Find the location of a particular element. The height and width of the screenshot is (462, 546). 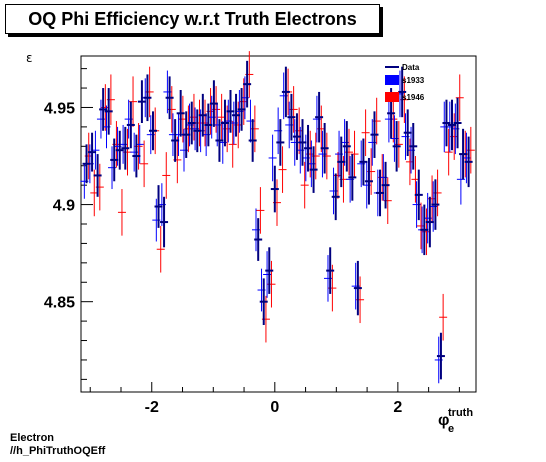

x-axis: -2 0 2 is located at coordinates (274, 399).